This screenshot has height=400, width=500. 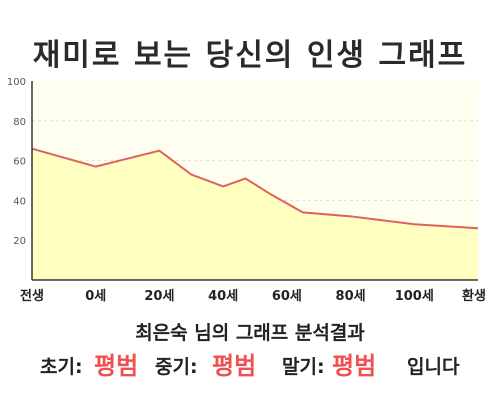 What do you see at coordinates (223, 296) in the screenshot?
I see `x-tick-label: 40세` at bounding box center [223, 296].